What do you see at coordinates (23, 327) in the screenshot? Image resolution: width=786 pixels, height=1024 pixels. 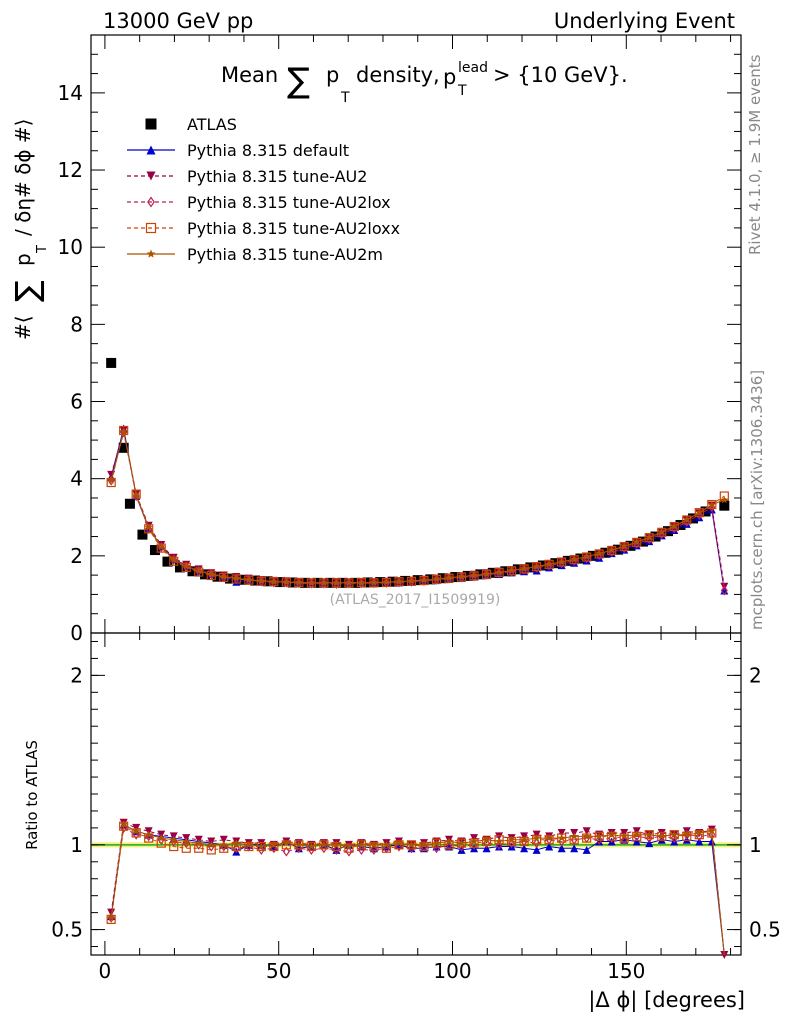 I see `ylabel-pre: #⟨` at bounding box center [23, 327].